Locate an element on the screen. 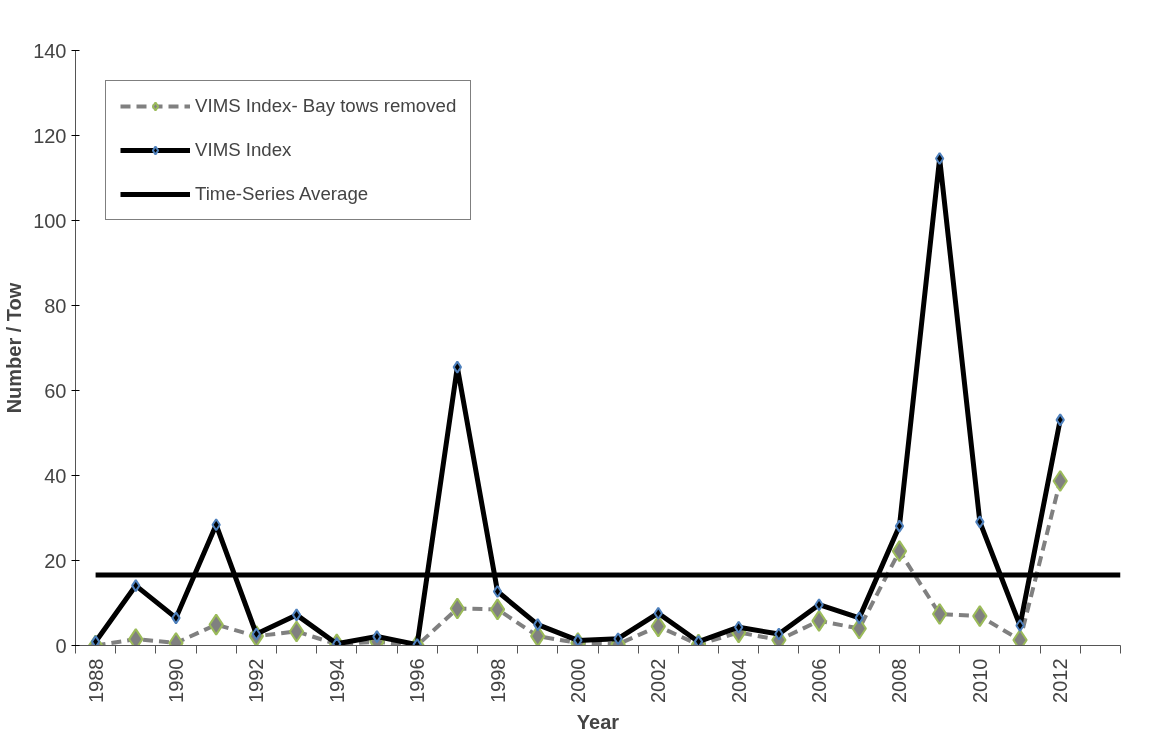 This screenshot has height=743, width=1154. y-tick-label: 60 is located at coordinates (55, 390).